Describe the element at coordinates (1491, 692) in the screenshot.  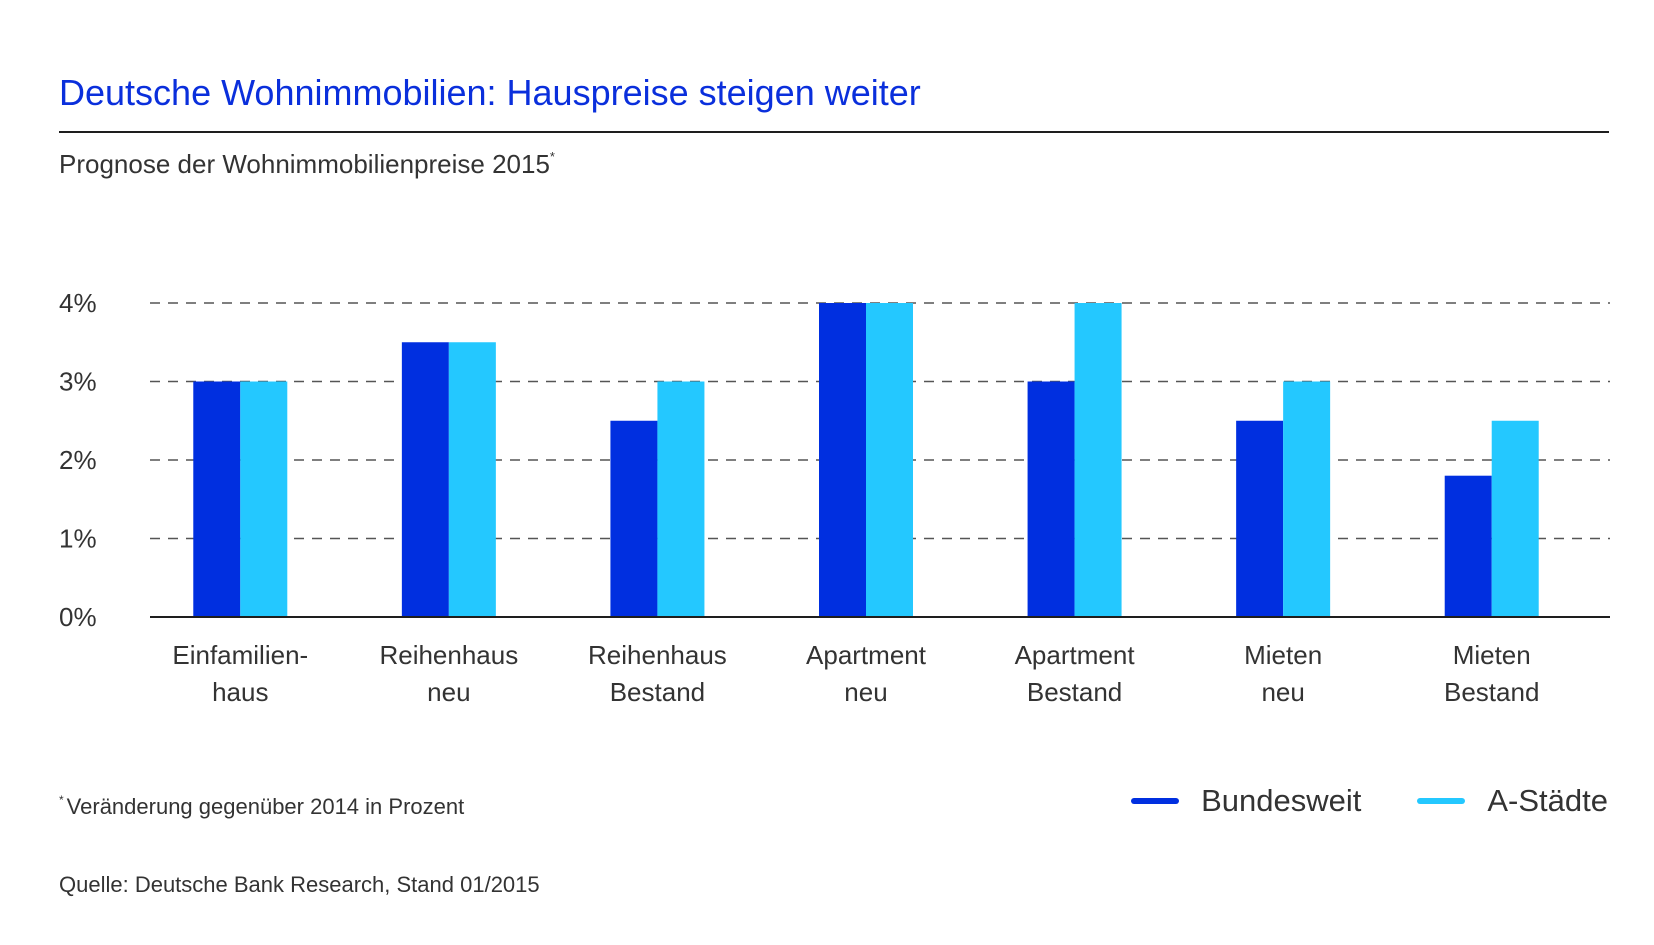
I see `x-category-label-6-line-1: Bestand` at that location.